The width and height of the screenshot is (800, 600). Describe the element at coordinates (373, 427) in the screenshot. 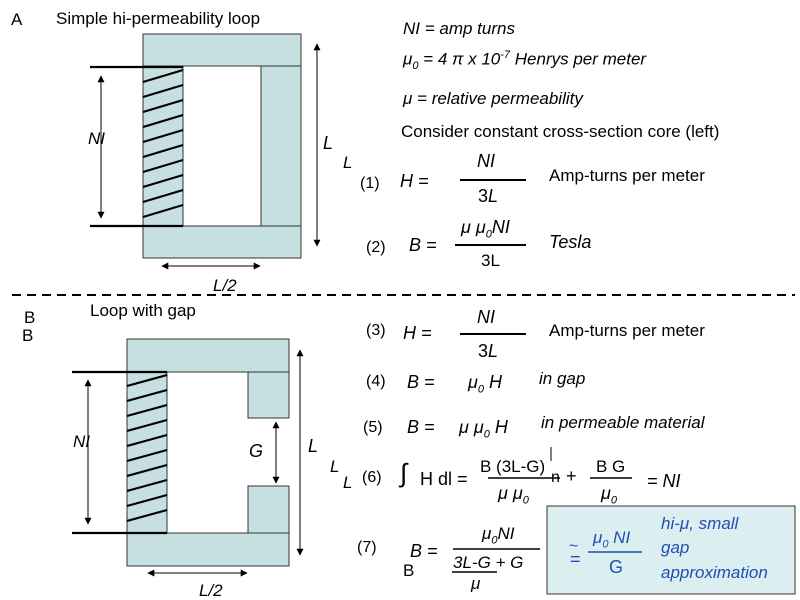

I see `eq5-number: (5)` at that location.